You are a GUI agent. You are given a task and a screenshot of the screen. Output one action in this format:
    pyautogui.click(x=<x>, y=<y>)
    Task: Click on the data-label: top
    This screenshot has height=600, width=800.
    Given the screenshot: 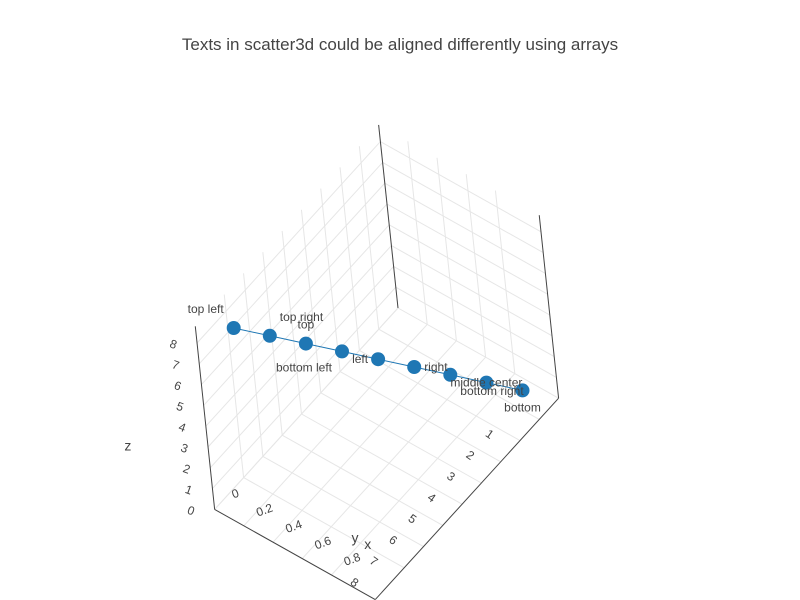 What is the action you would take?
    pyautogui.click(x=306, y=325)
    